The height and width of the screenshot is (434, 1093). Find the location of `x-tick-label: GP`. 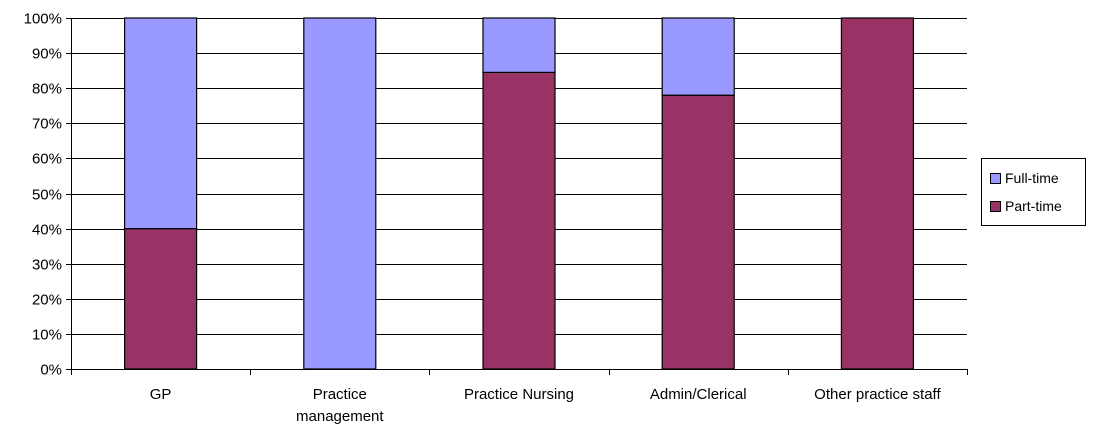

x-tick-label: GP is located at coordinates (161, 394).